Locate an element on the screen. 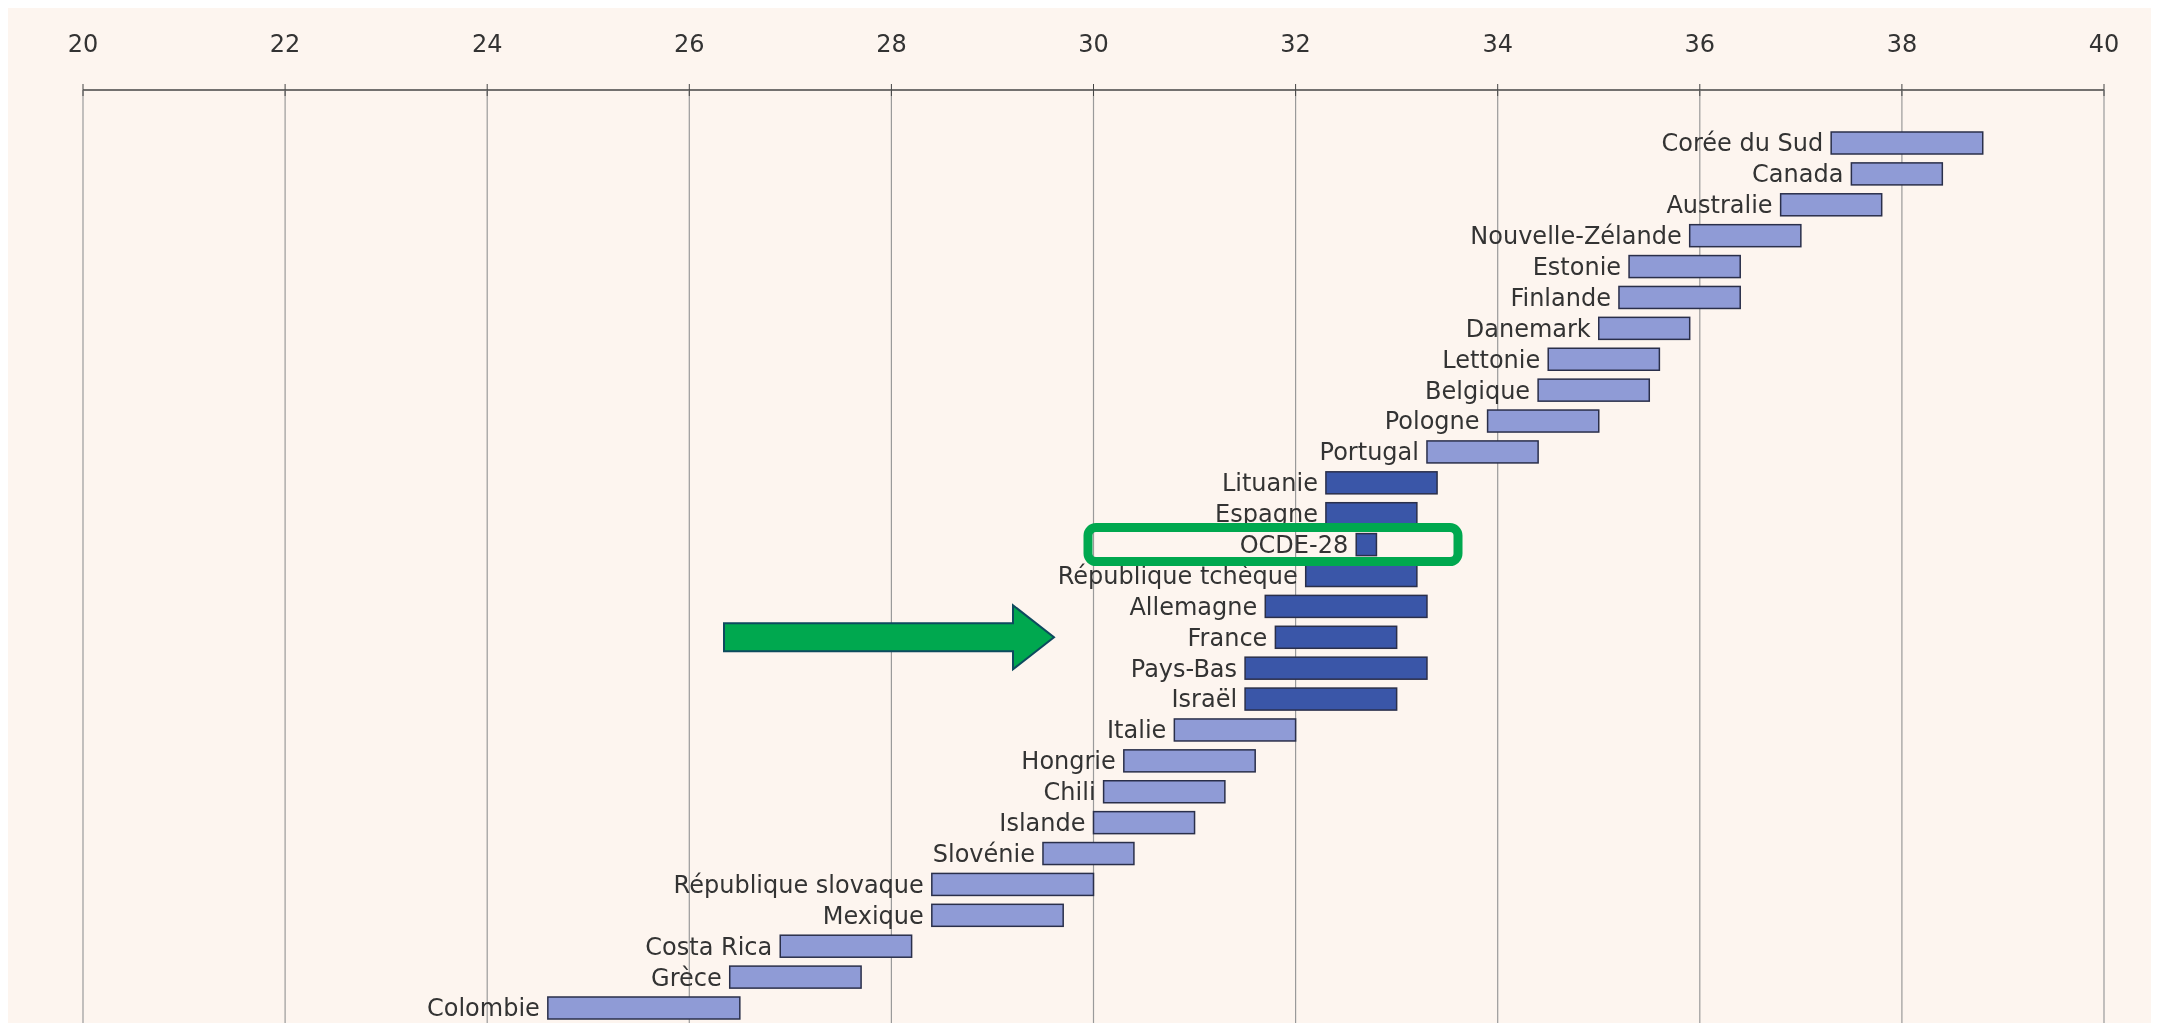 This screenshot has height=1023, width=2159. y-tick-label: Pologne is located at coordinates (1432, 421).